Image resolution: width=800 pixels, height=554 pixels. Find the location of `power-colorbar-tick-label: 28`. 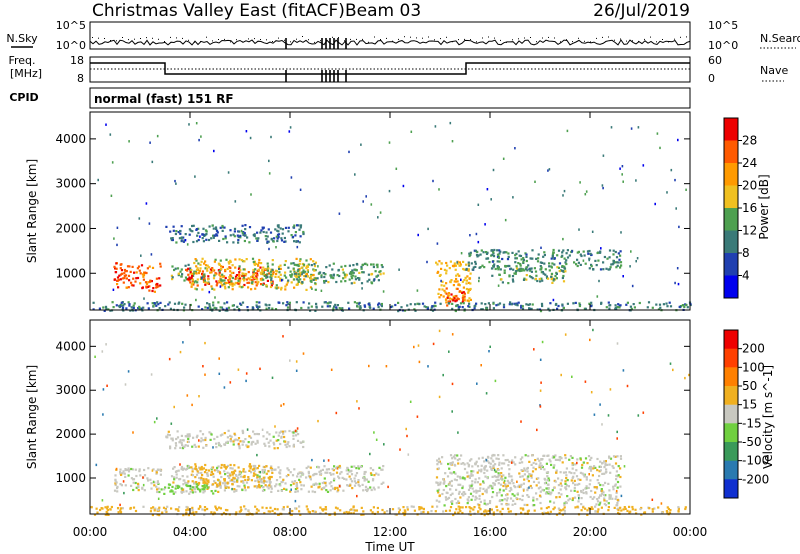

power-colorbar-tick-label: 28 is located at coordinates (749, 141).